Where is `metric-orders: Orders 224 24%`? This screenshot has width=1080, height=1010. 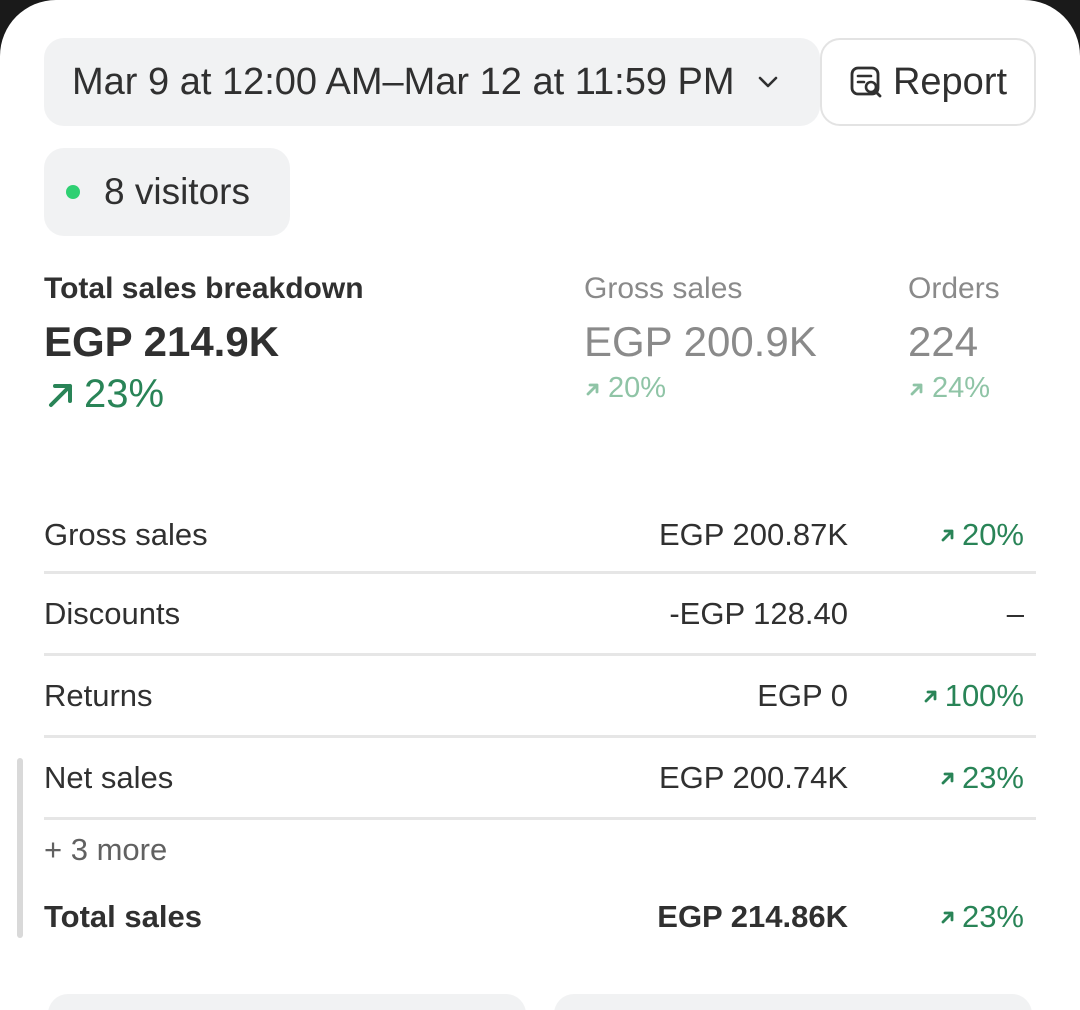 metric-orders: Orders 224 24% is located at coordinates (954, 338).